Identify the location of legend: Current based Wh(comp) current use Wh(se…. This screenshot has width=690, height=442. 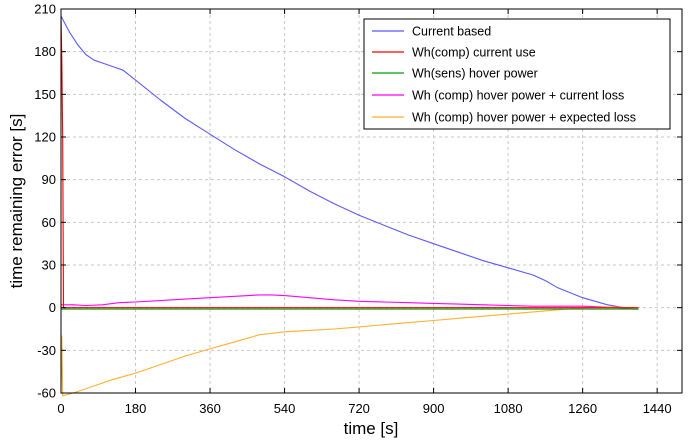
(517, 74).